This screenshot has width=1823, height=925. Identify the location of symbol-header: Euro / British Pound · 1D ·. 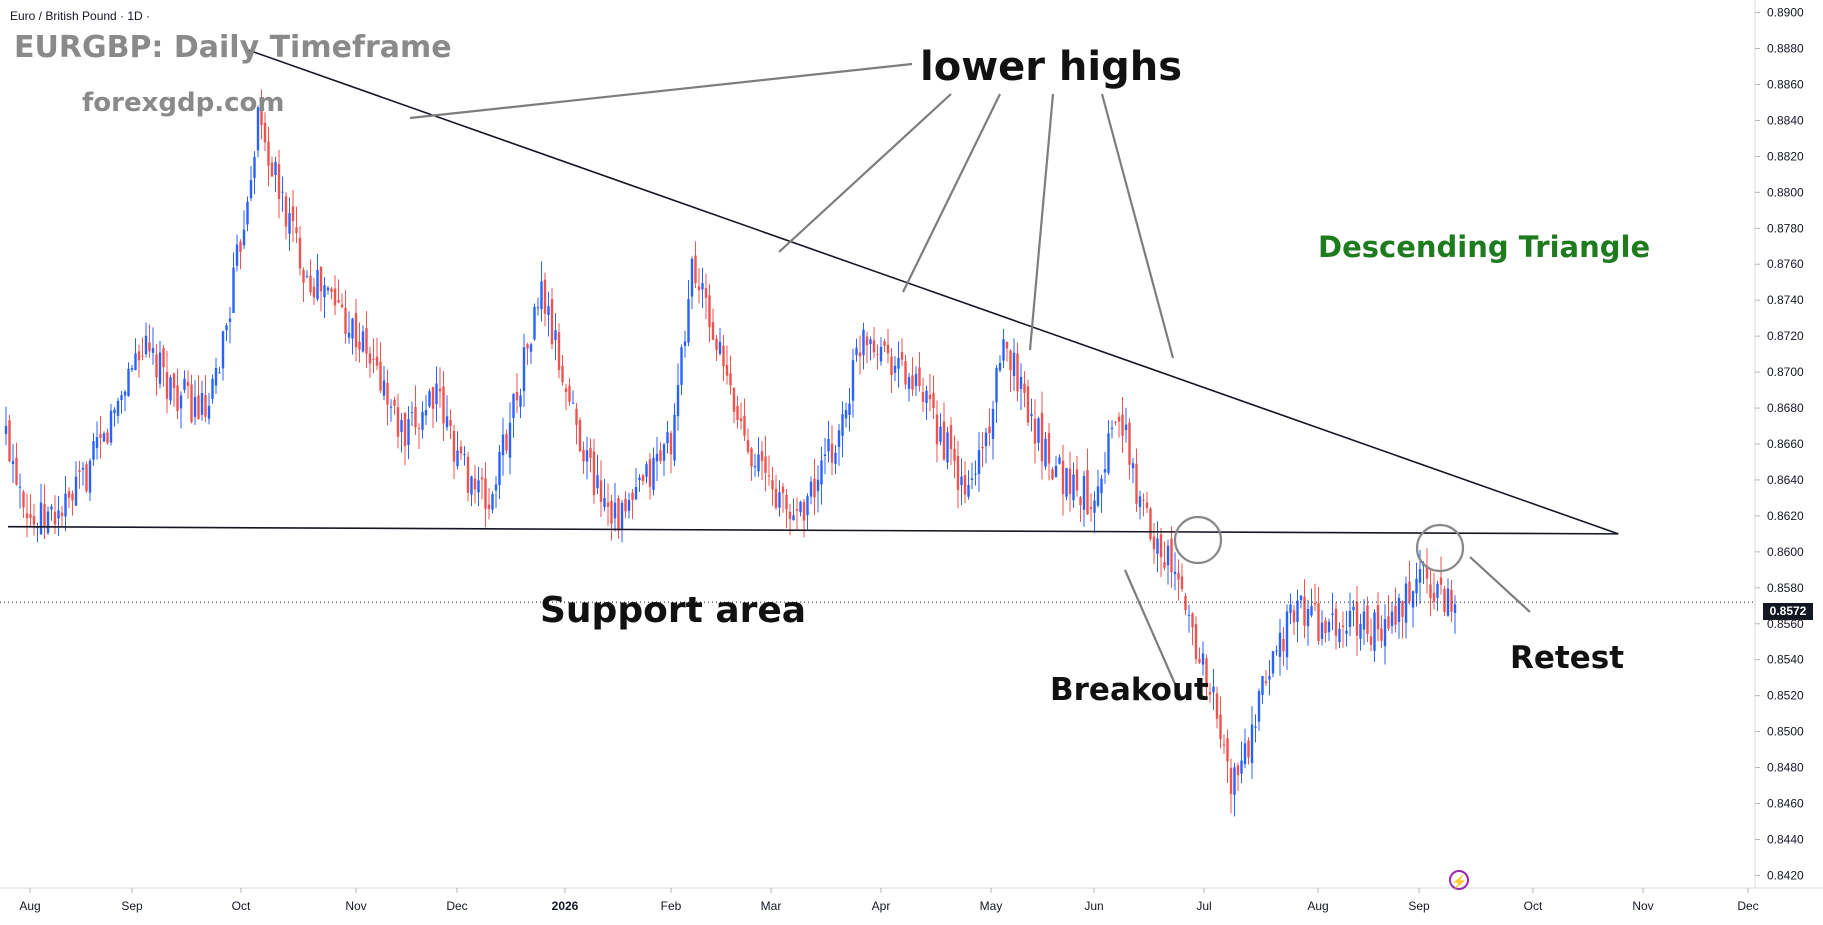
(80, 16).